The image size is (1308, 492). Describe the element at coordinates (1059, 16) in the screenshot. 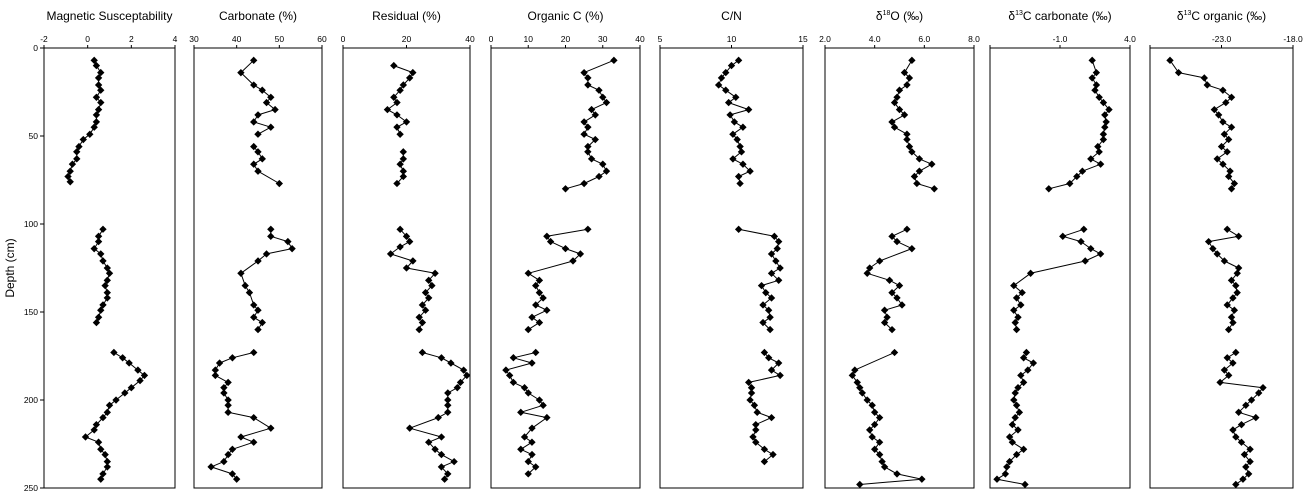

I see `panel-title: δ13C carbonate (‰)` at that location.